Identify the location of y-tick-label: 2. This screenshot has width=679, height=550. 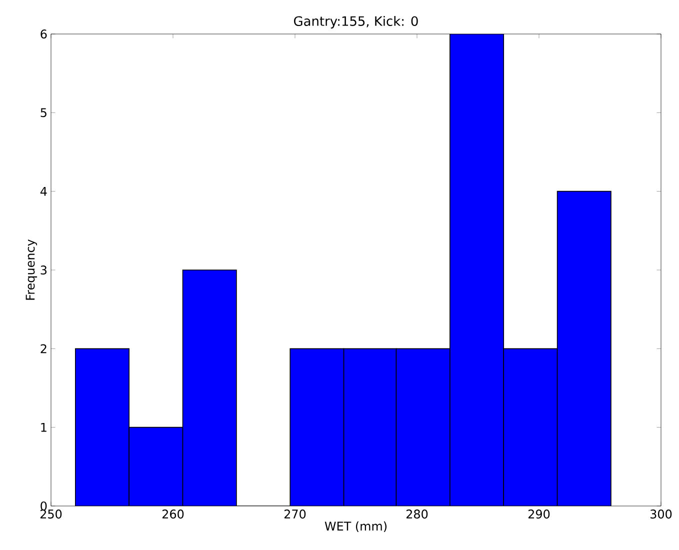
(43, 349).